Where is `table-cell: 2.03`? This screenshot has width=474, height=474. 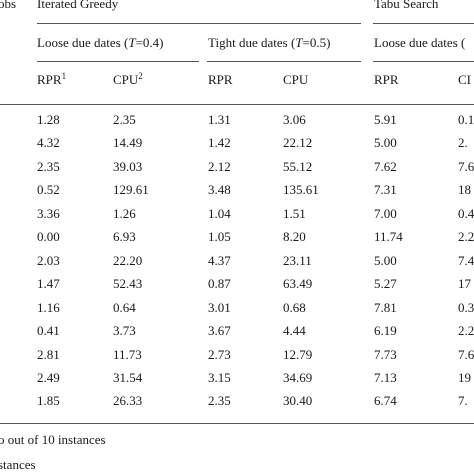 table-cell: 2.03 is located at coordinates (48, 260).